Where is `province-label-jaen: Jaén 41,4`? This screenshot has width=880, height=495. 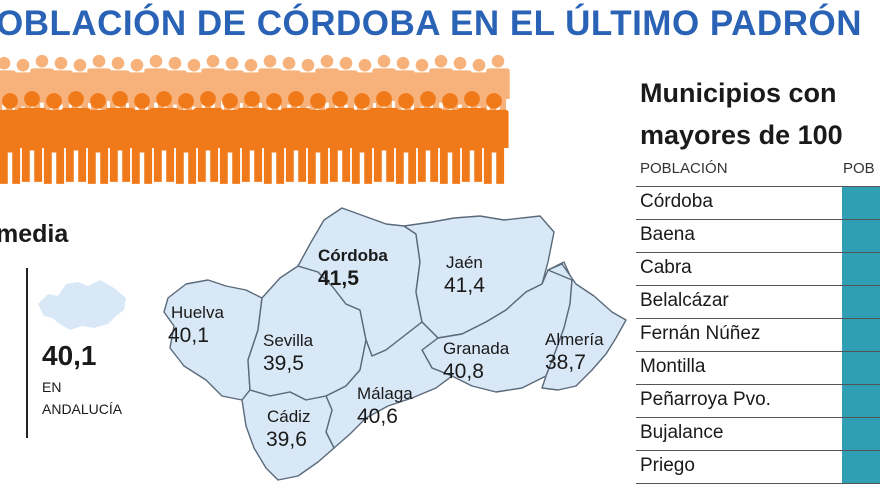 province-label-jaen: Jaén 41,4 is located at coordinates (464, 276).